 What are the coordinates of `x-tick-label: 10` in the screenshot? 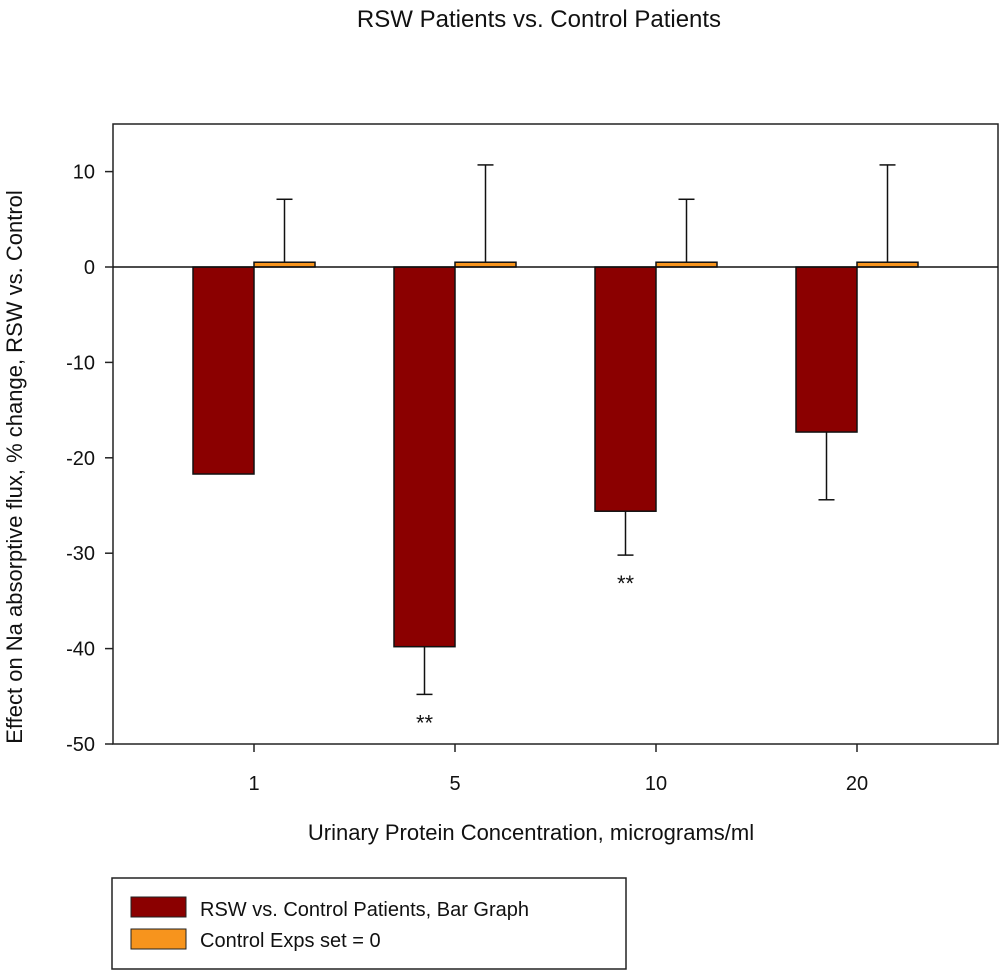 It's located at (656, 784).